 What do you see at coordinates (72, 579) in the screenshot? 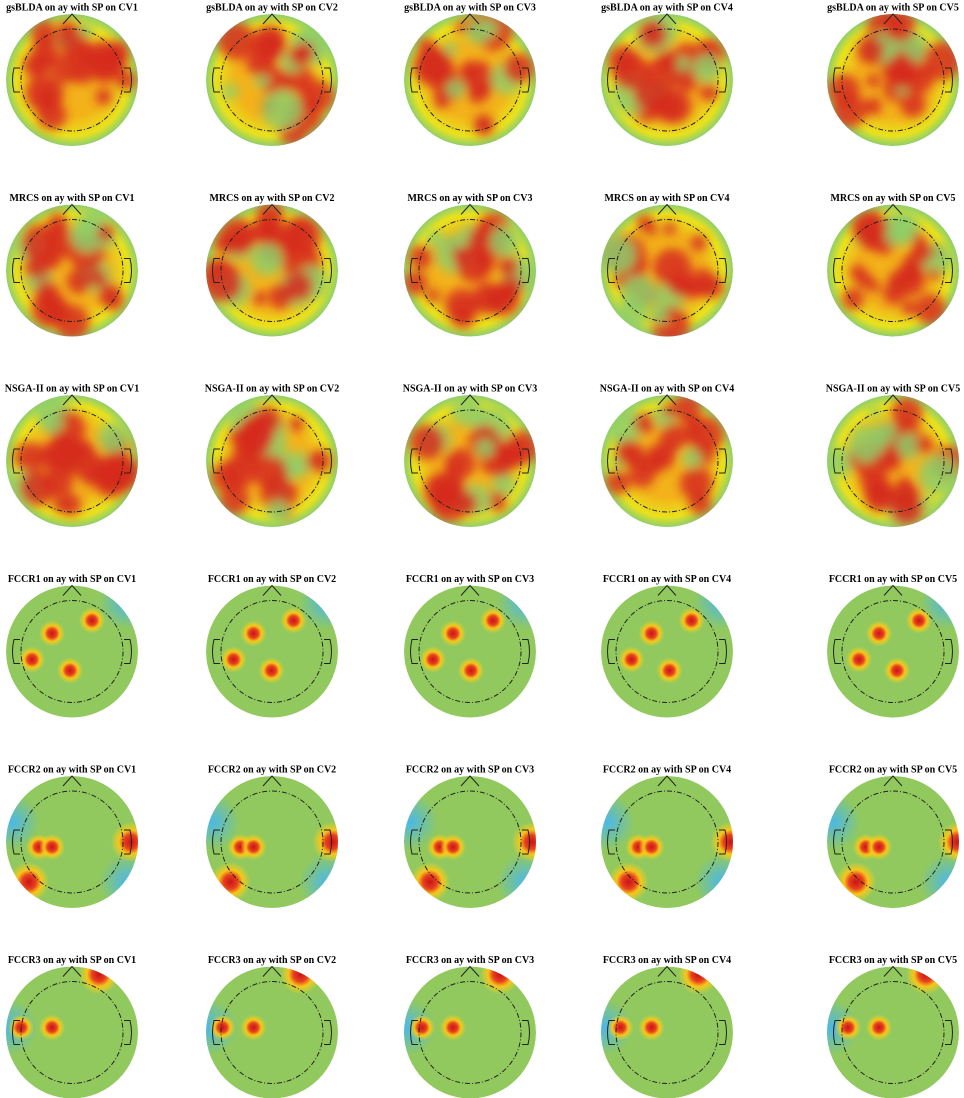
I see `panel-title: FCCR1 on ay with SP on CV1` at bounding box center [72, 579].